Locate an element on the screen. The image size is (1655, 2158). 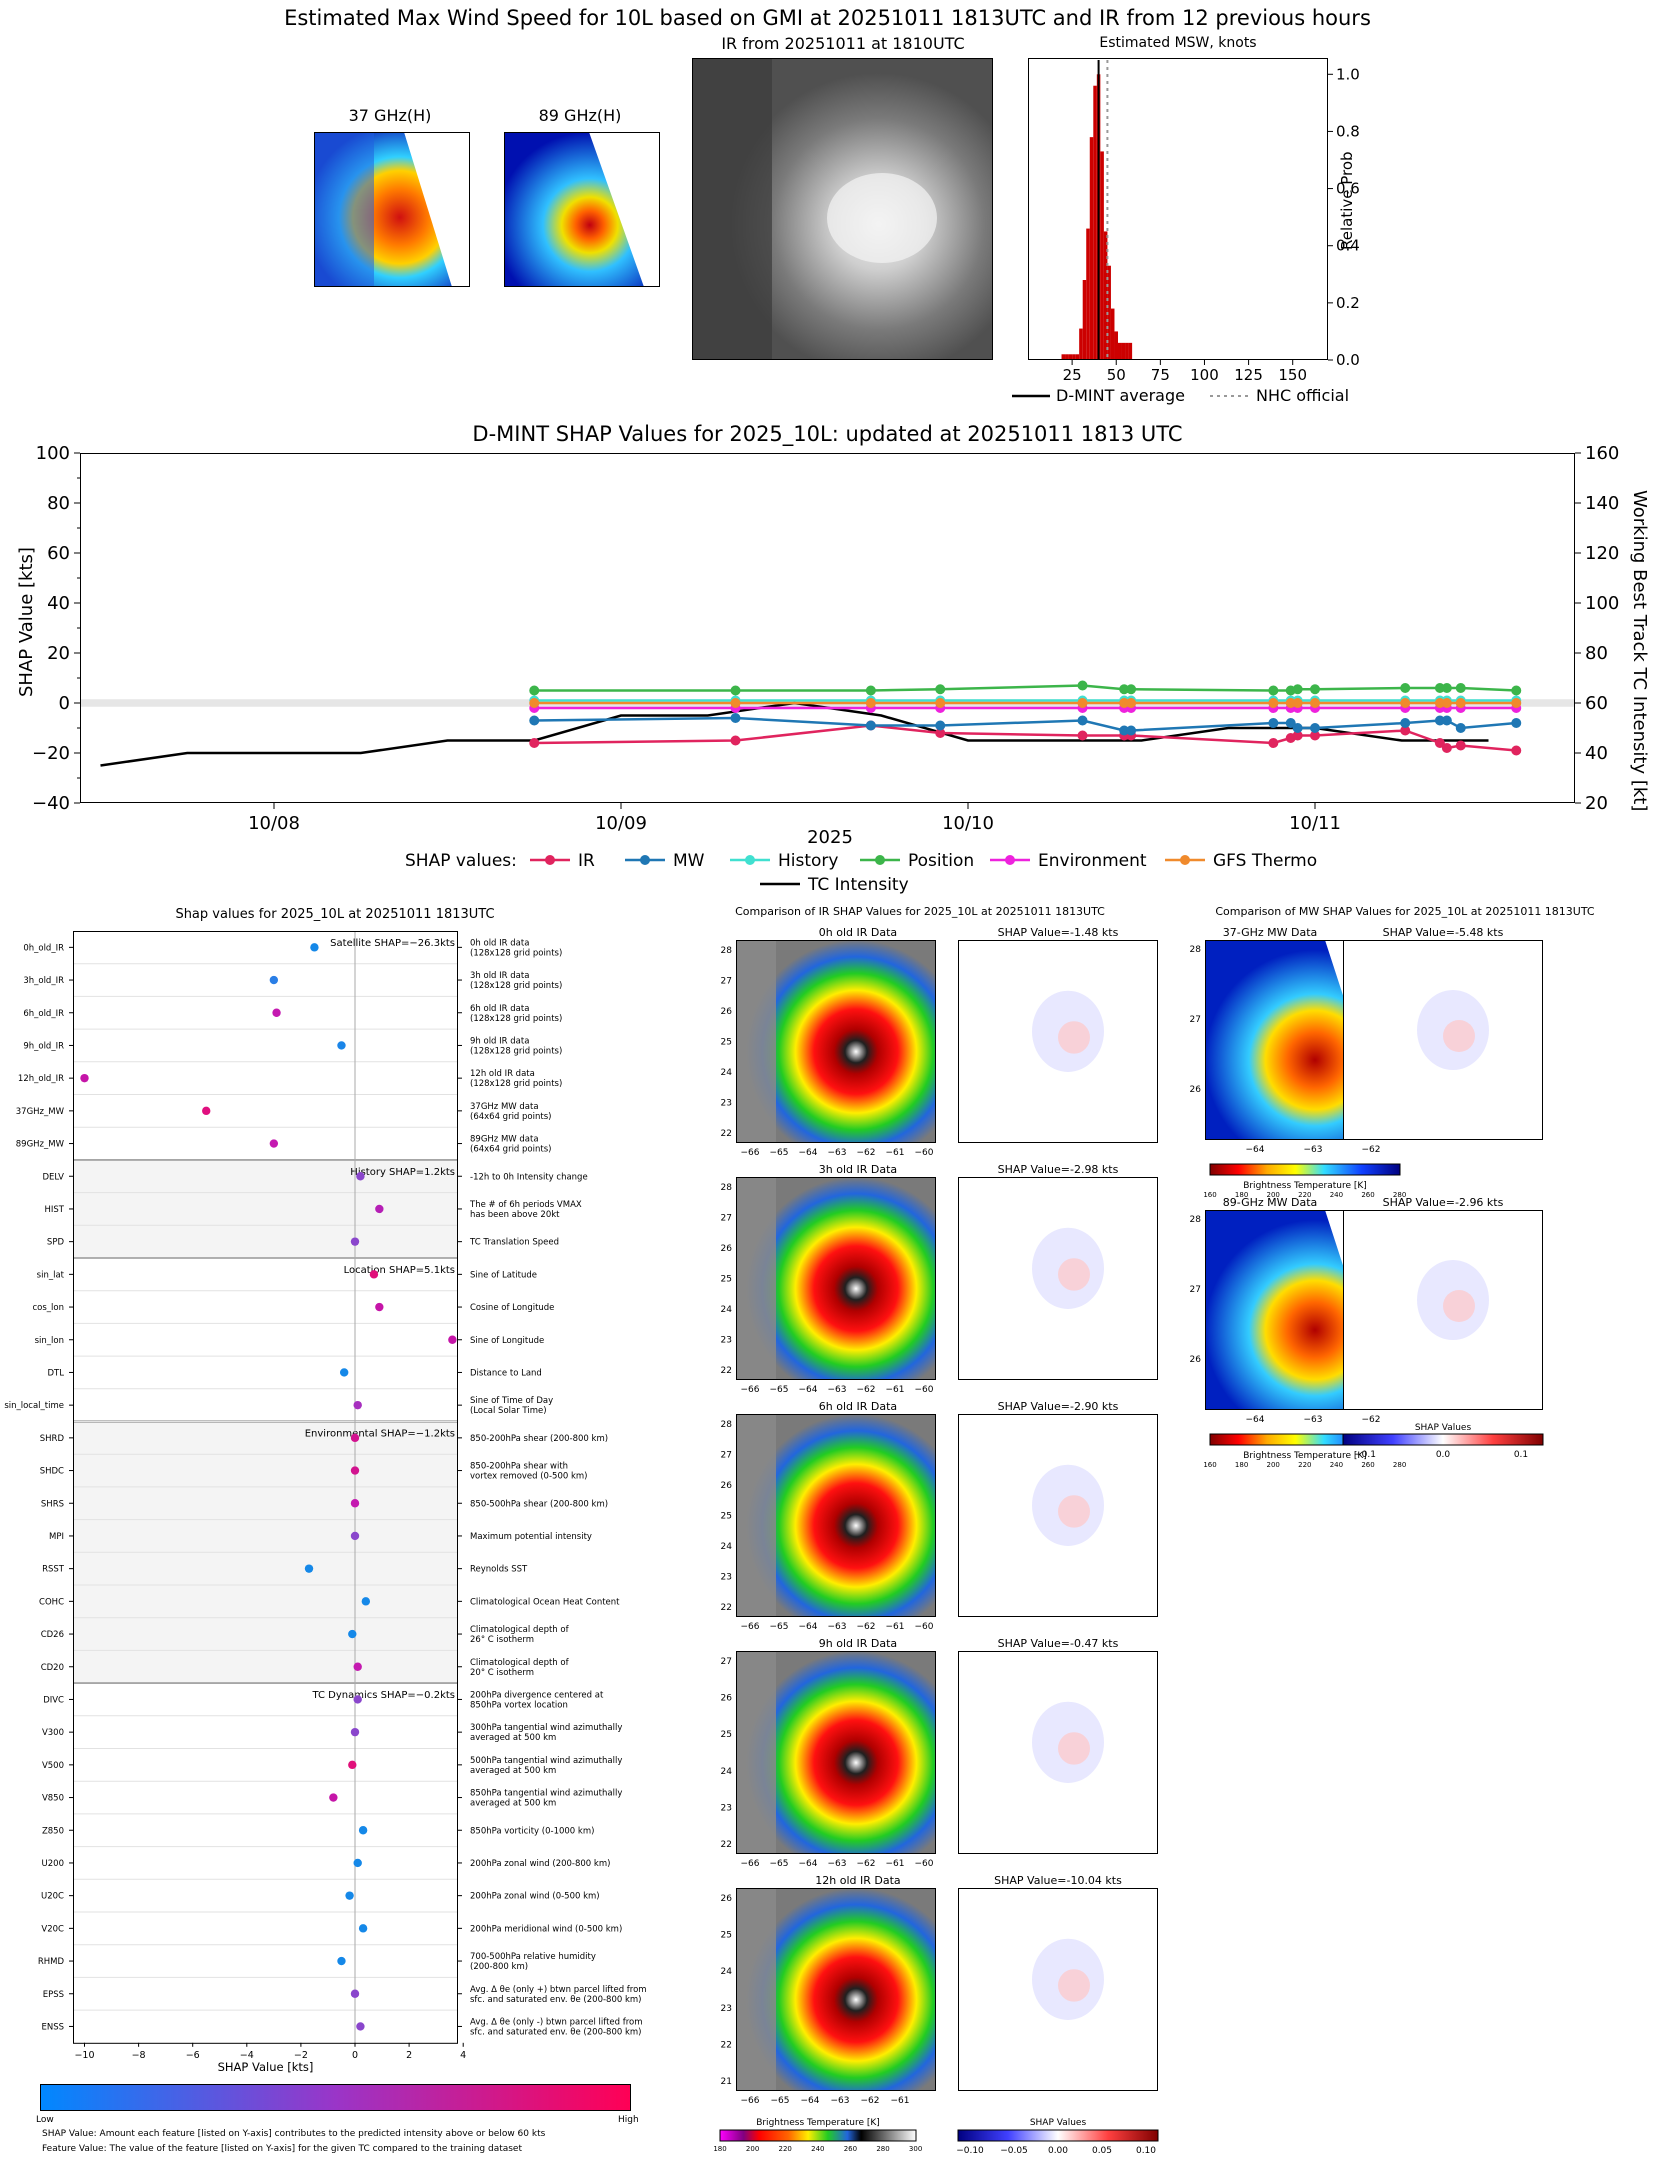
bt-colorbar is located at coordinates (818, 2135).